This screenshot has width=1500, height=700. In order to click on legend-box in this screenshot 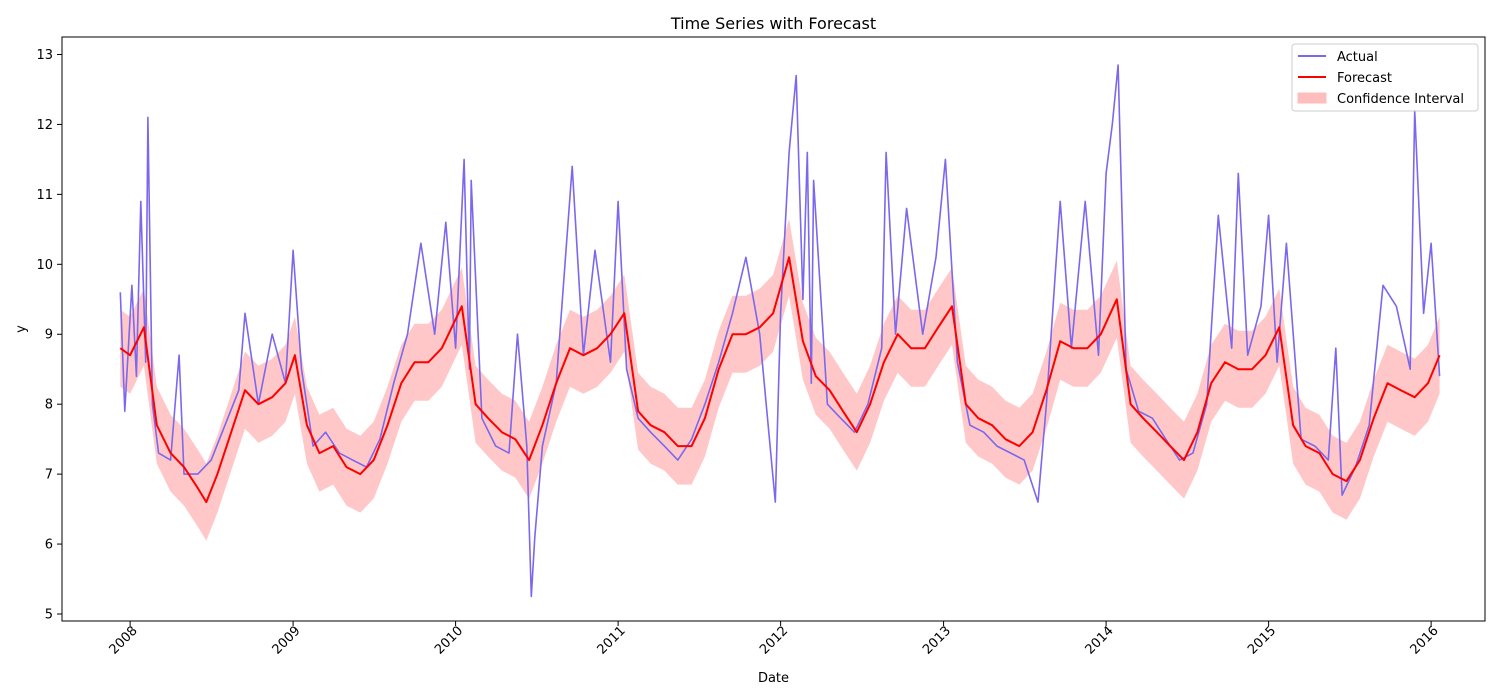, I will do `click(1385, 77)`.